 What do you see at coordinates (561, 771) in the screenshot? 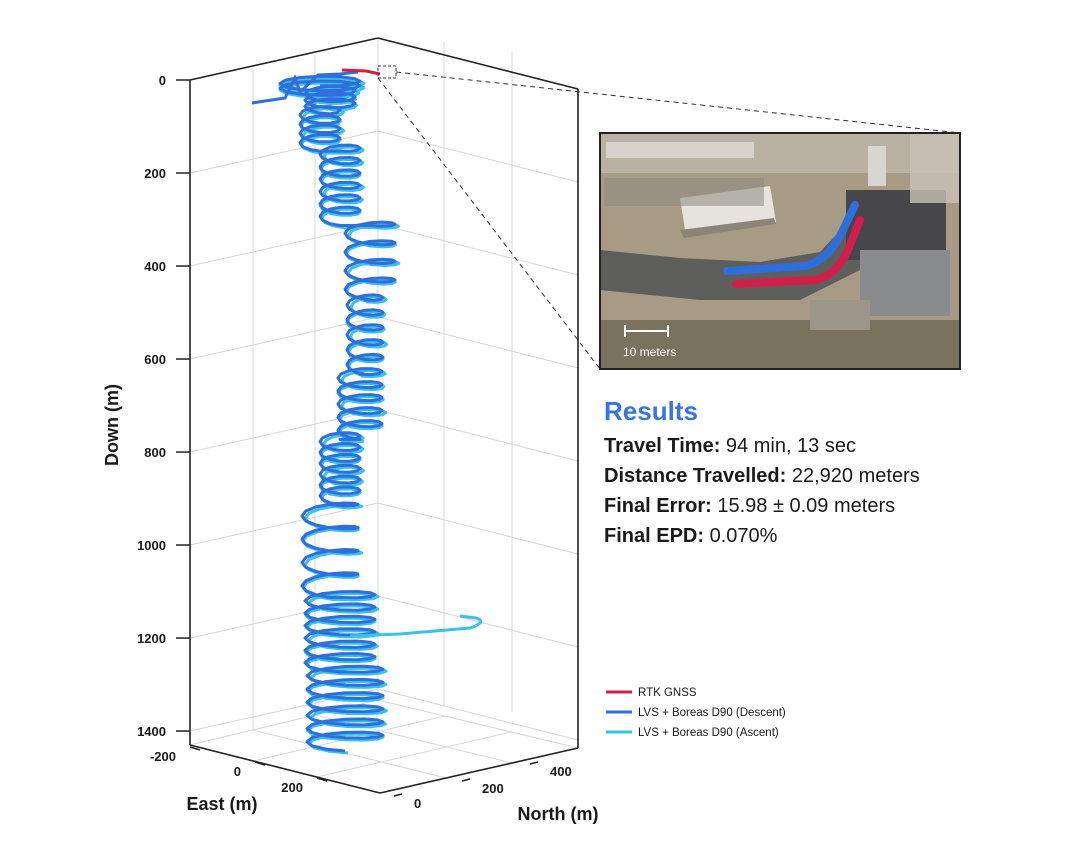
I see `y-tick-label: 400` at bounding box center [561, 771].